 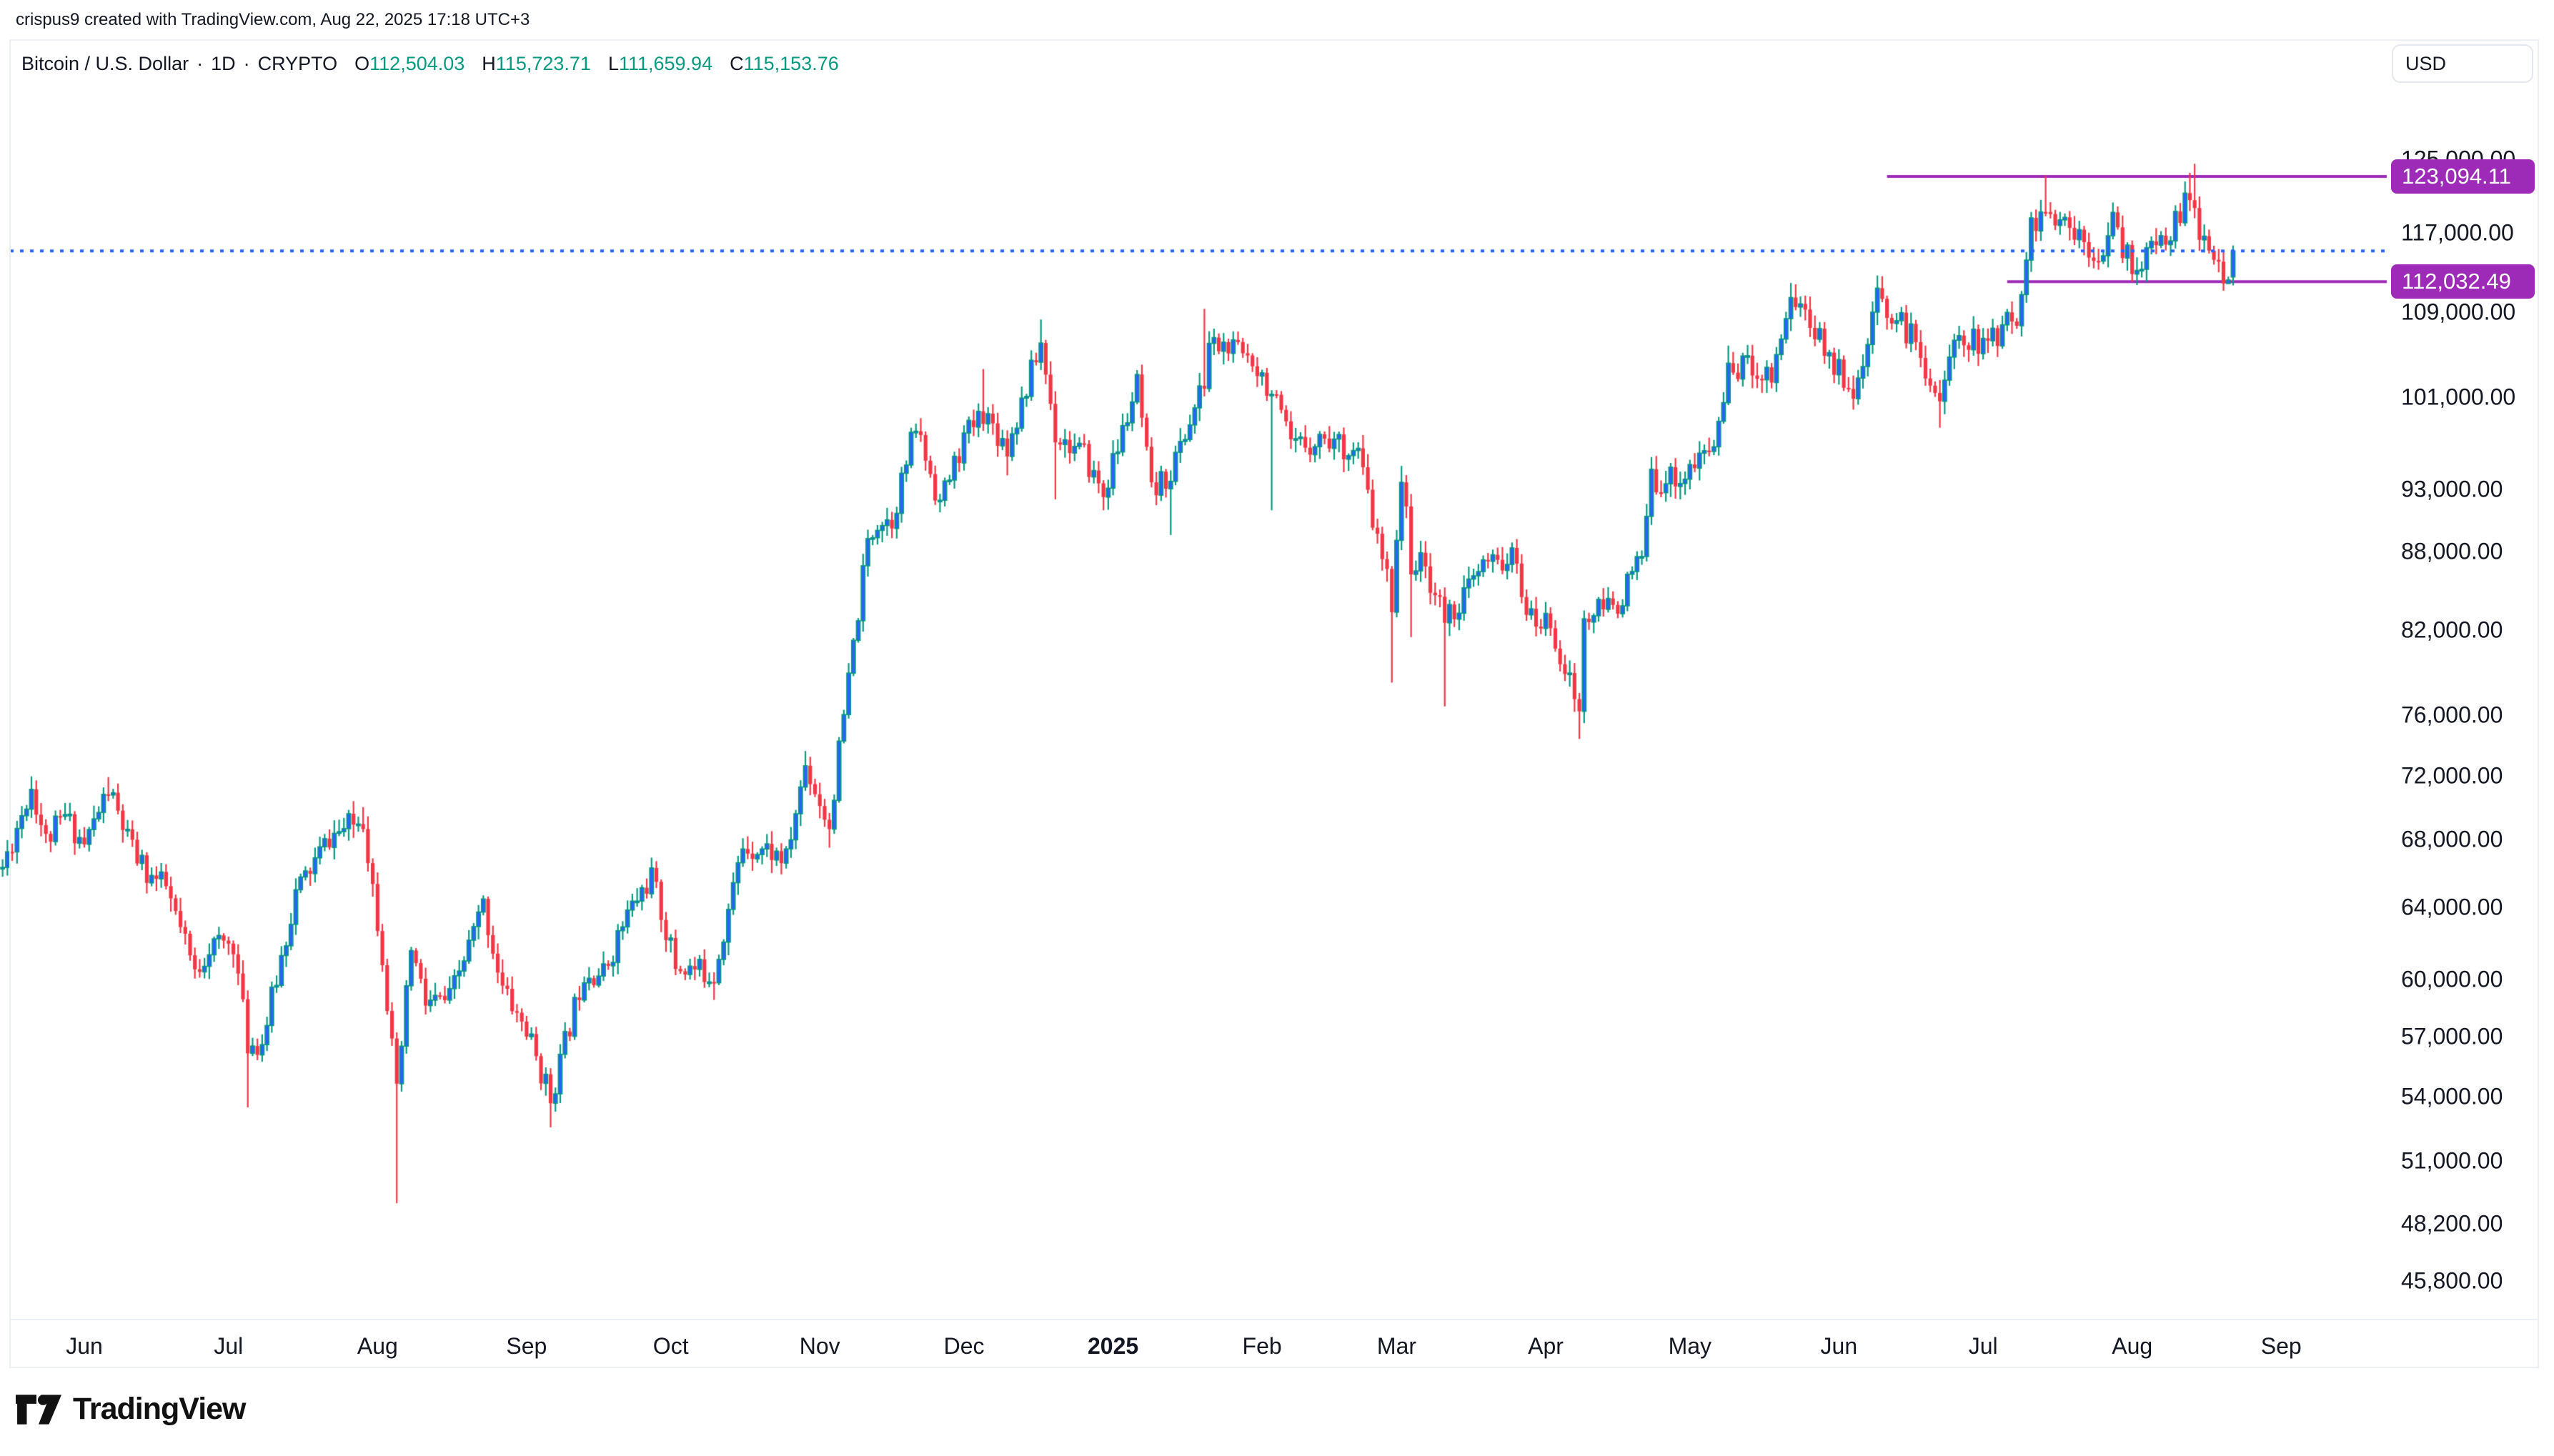 I want to click on price-axis-label: 117,000.00, so click(x=2457, y=232).